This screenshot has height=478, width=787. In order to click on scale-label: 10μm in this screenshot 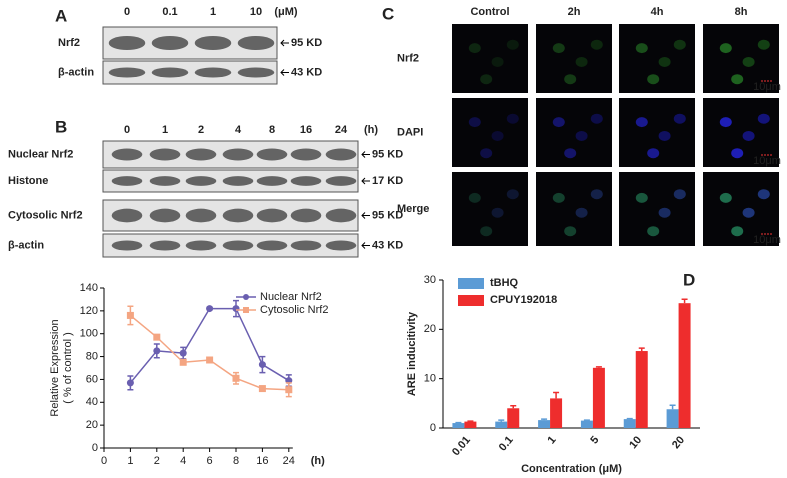, I will do `click(767, 87)`.